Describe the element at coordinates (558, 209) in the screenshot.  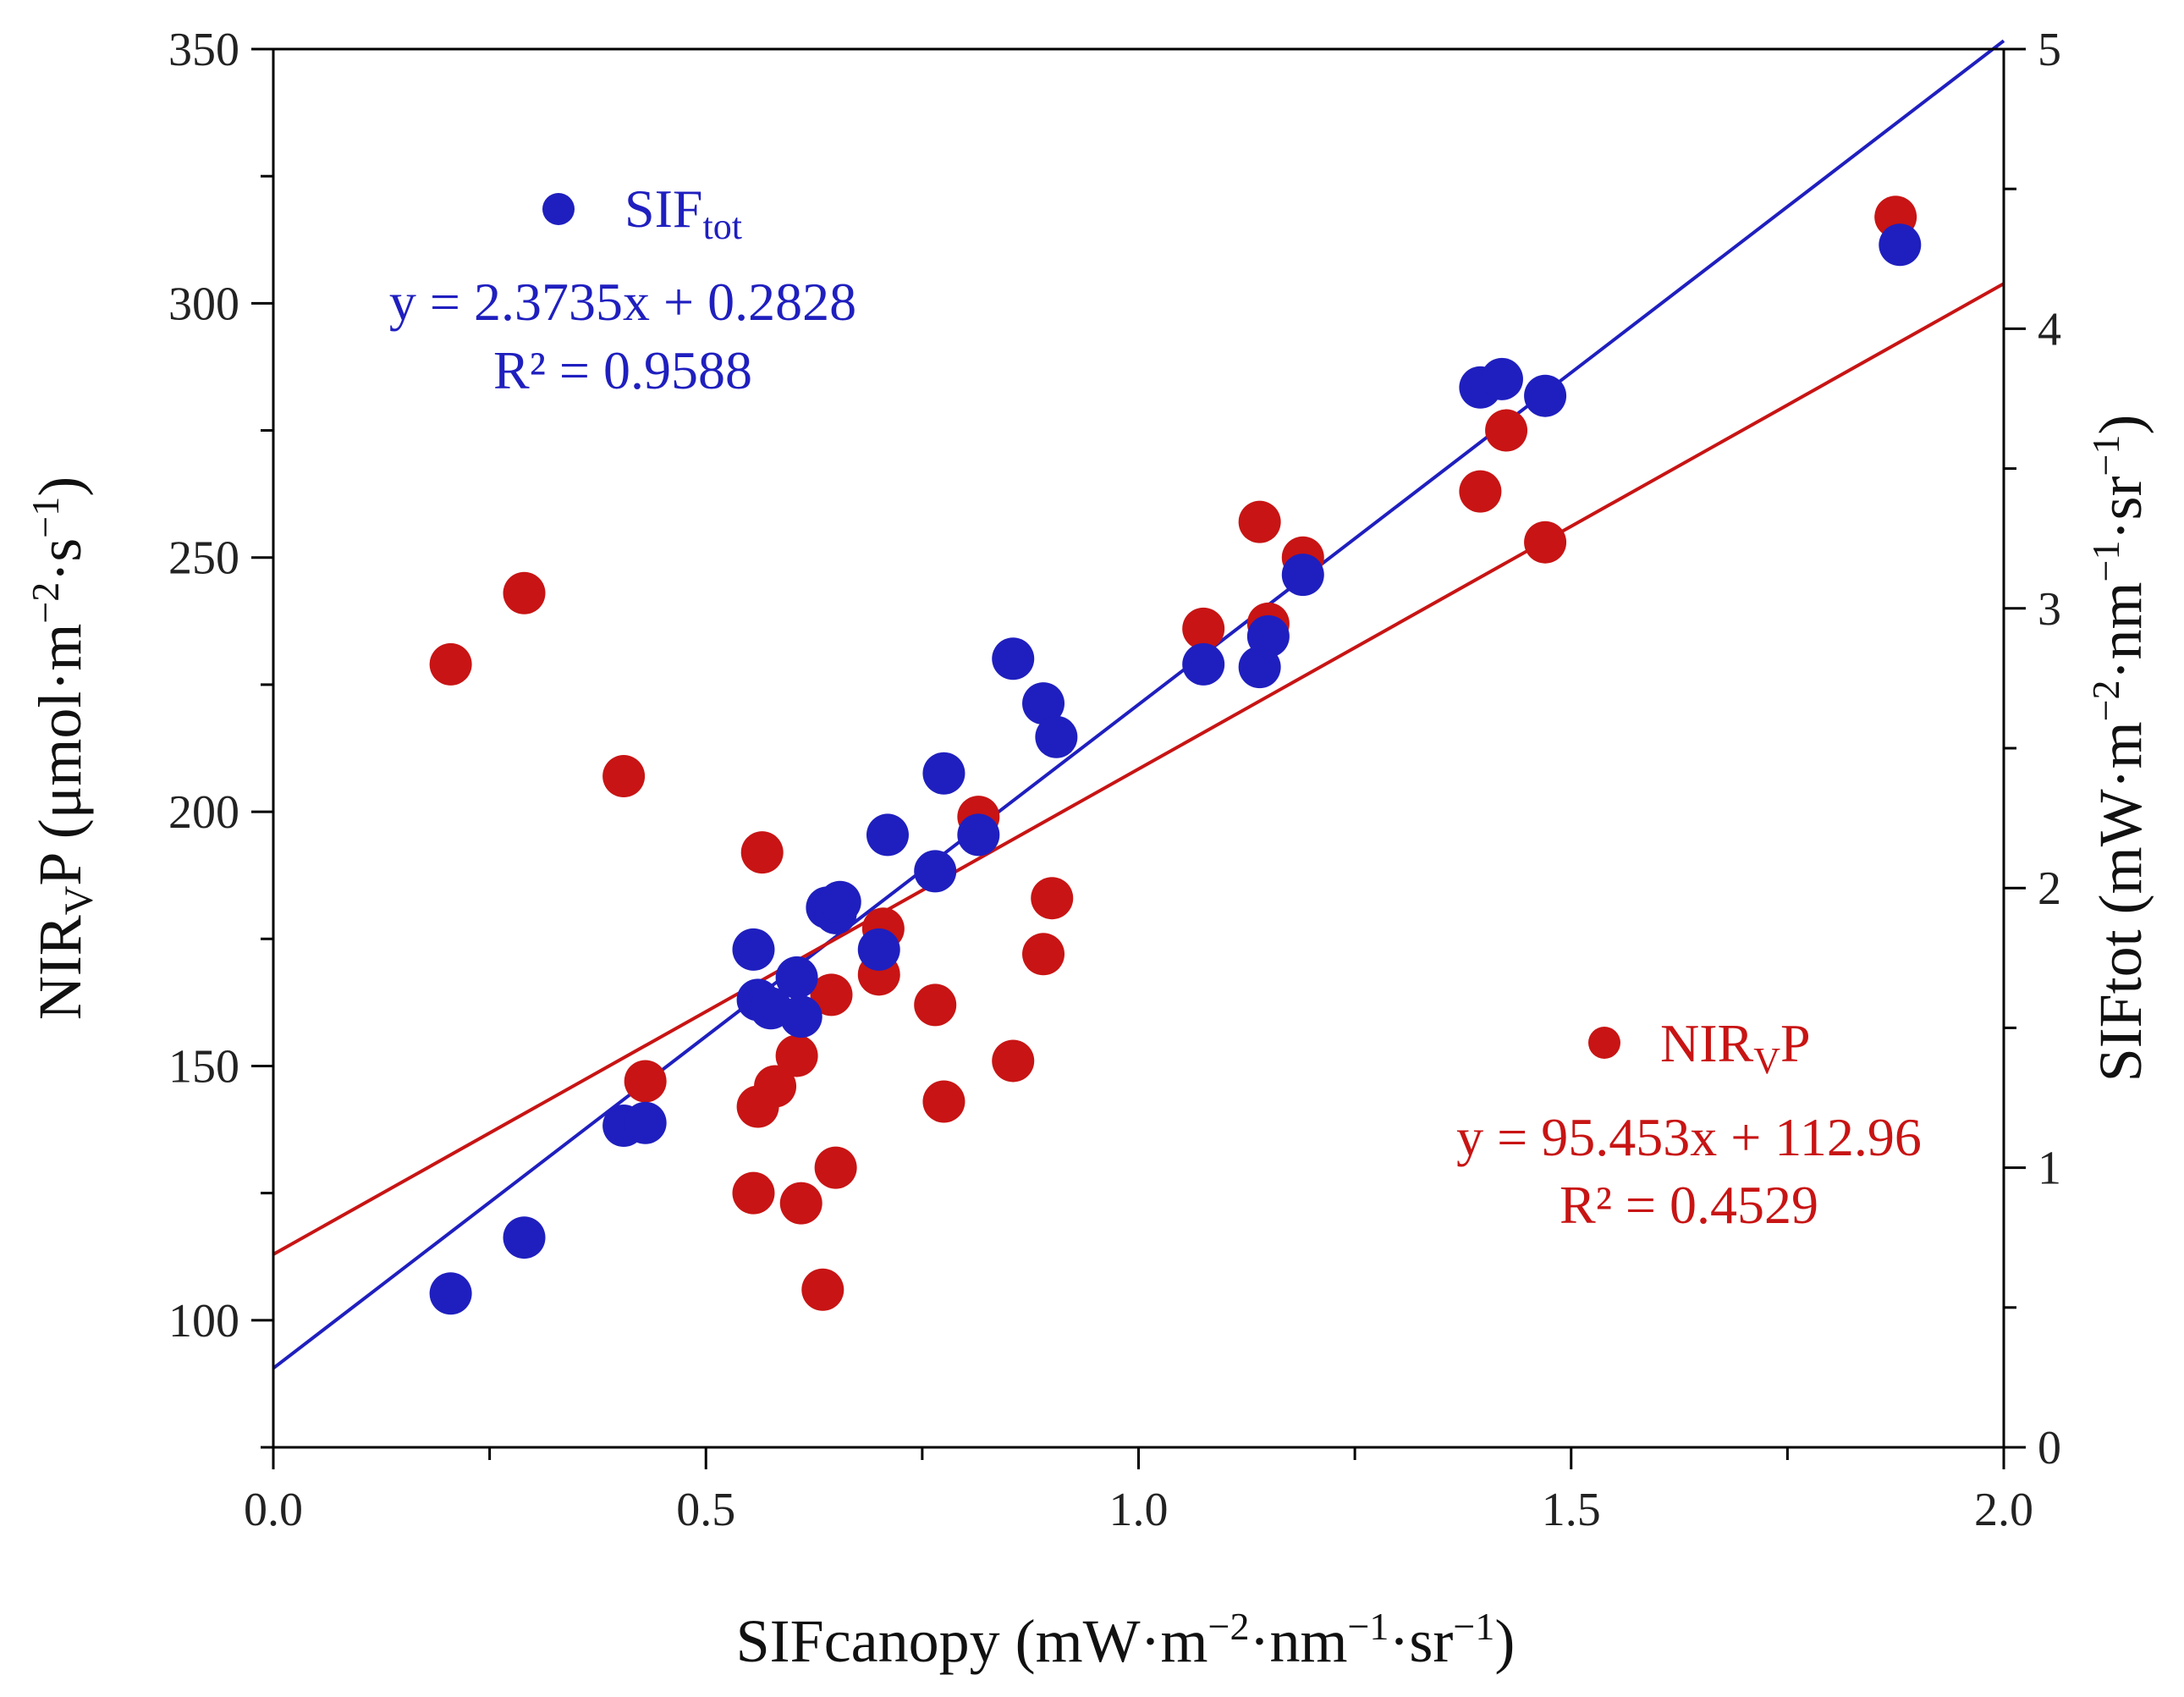
I see `legend-siftot-marker` at that location.